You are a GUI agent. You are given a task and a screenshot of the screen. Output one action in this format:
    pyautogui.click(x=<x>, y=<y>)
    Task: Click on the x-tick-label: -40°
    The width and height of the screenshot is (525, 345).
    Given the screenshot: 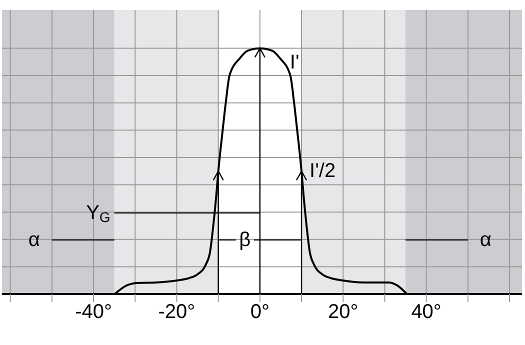 What is the action you would take?
    pyautogui.click(x=93, y=312)
    